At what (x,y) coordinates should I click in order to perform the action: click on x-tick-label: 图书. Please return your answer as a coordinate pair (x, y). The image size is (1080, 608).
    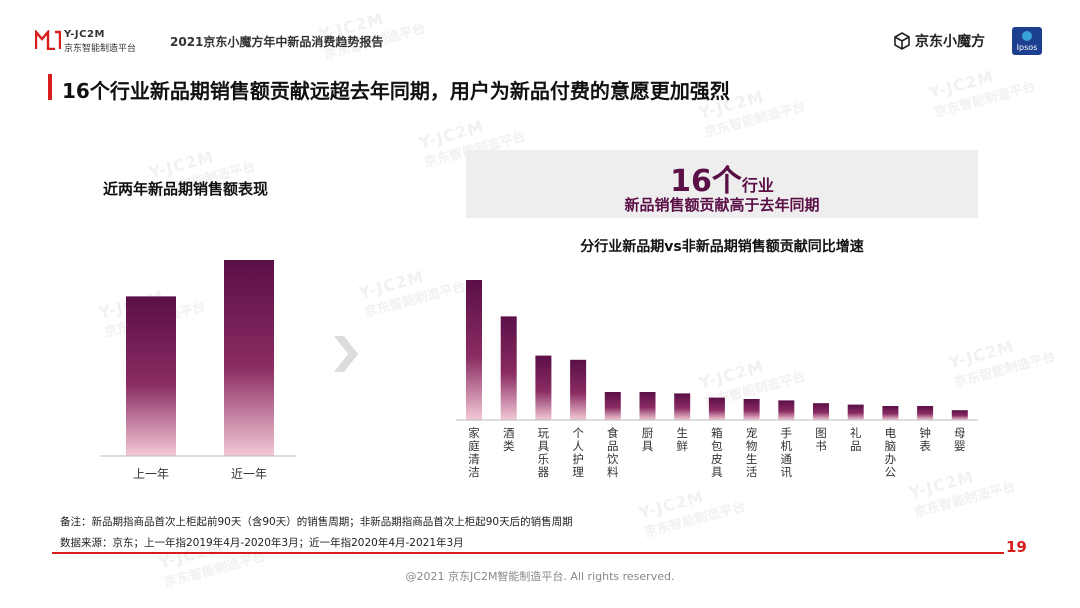
    Looking at the image, I should click on (821, 439).